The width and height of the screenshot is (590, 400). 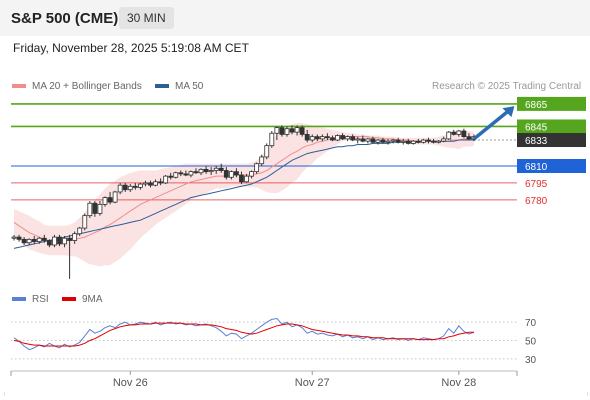 I want to click on legend-item-rsi: RSI, so click(x=30, y=299).